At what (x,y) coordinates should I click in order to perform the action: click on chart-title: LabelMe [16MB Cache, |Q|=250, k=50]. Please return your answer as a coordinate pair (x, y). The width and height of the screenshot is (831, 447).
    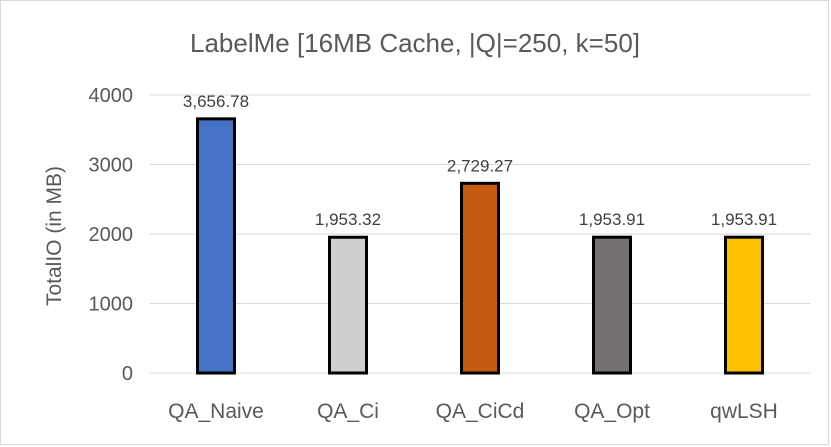
    Looking at the image, I should click on (415, 43).